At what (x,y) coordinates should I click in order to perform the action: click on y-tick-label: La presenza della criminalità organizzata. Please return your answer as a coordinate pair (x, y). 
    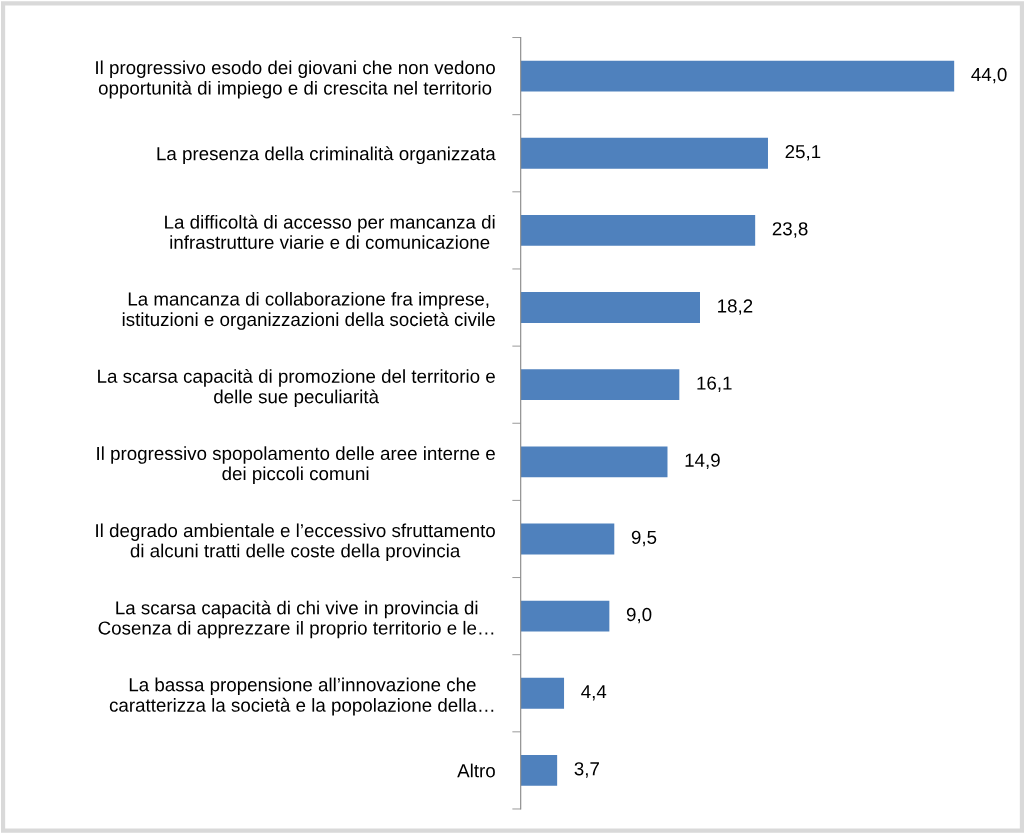
    Looking at the image, I should click on (326, 155).